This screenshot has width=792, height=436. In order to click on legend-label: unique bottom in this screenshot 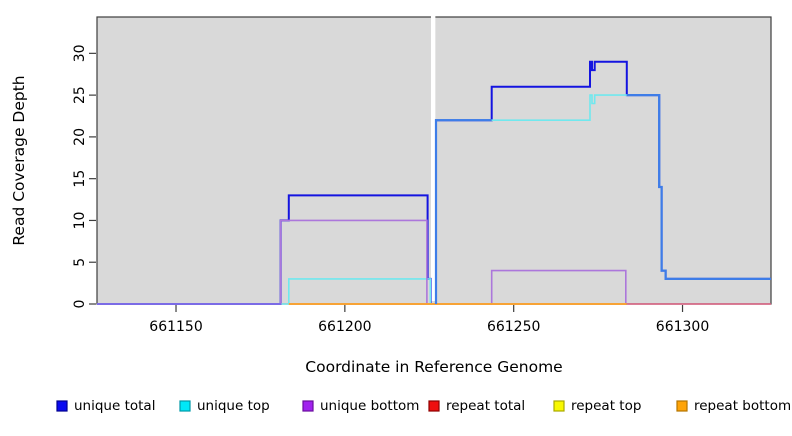, I will do `click(369, 406)`.